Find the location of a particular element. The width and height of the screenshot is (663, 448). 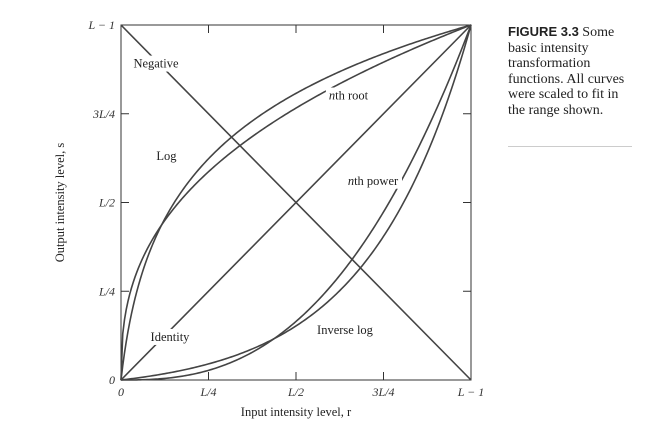

x-tick-label: L/2 is located at coordinates (295, 392).